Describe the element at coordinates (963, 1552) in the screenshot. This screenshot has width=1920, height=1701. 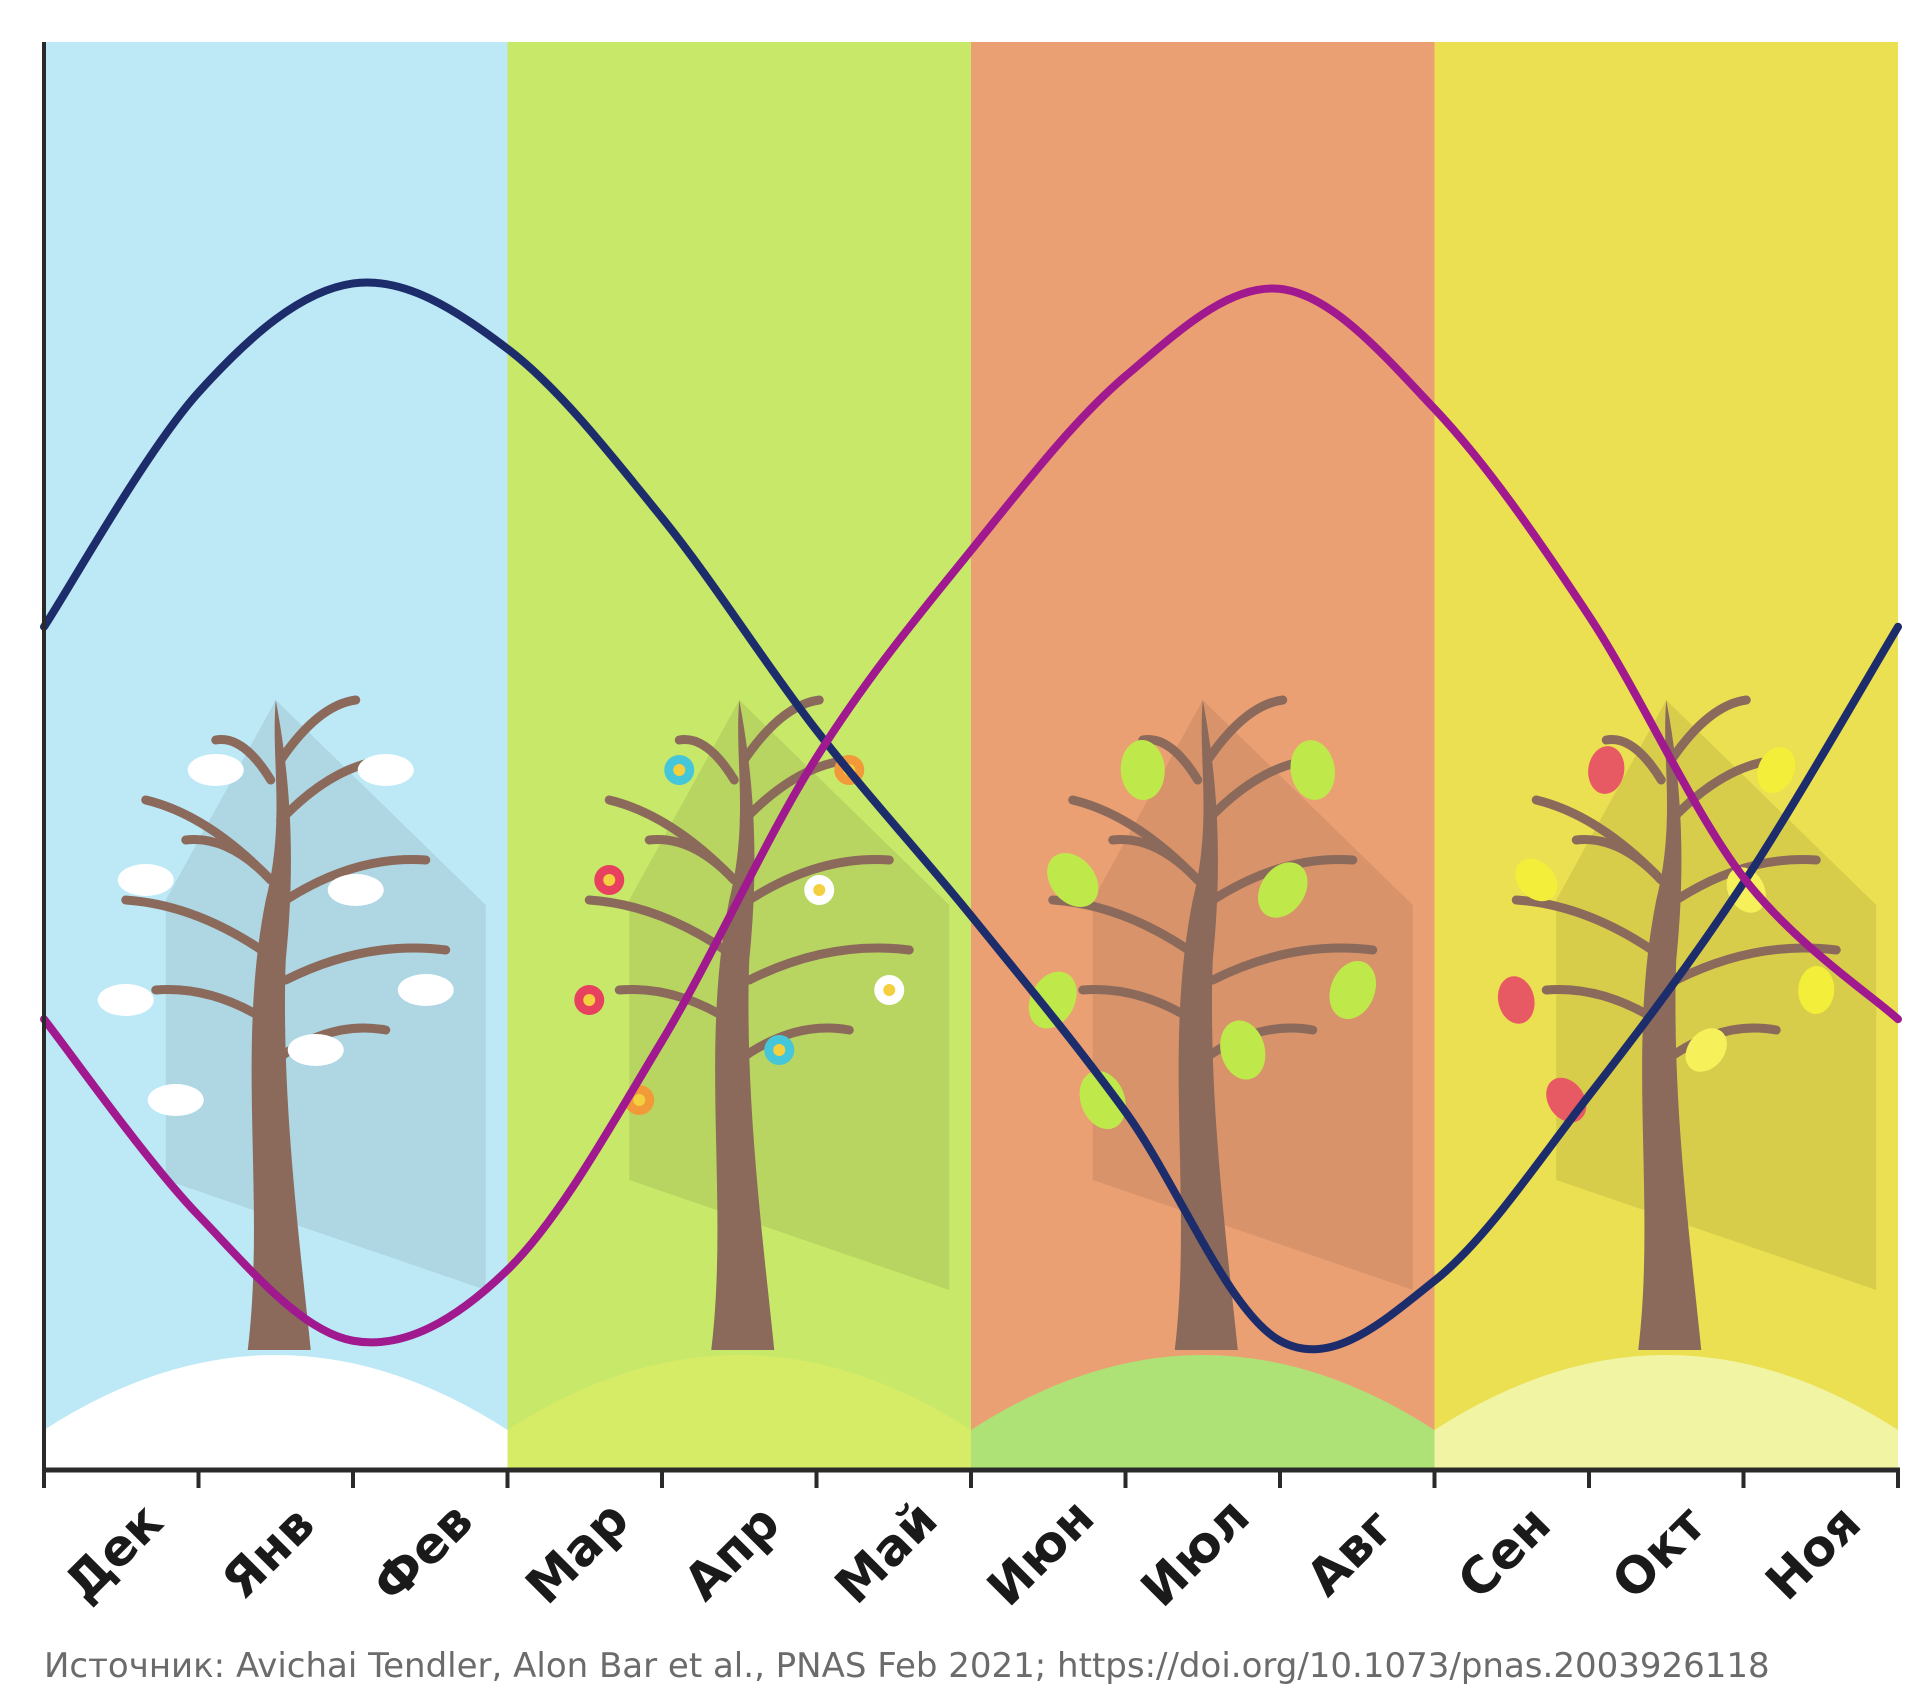
I see `month-labels: Дек Янв Фев Мар Апр Май Июн Июл Авг Сен Окт Ноя` at that location.